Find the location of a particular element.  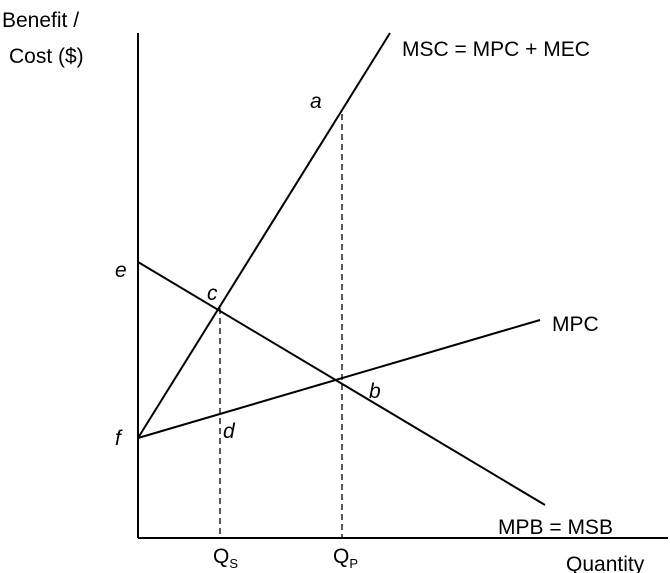

qs-subscript: S is located at coordinates (233, 563).